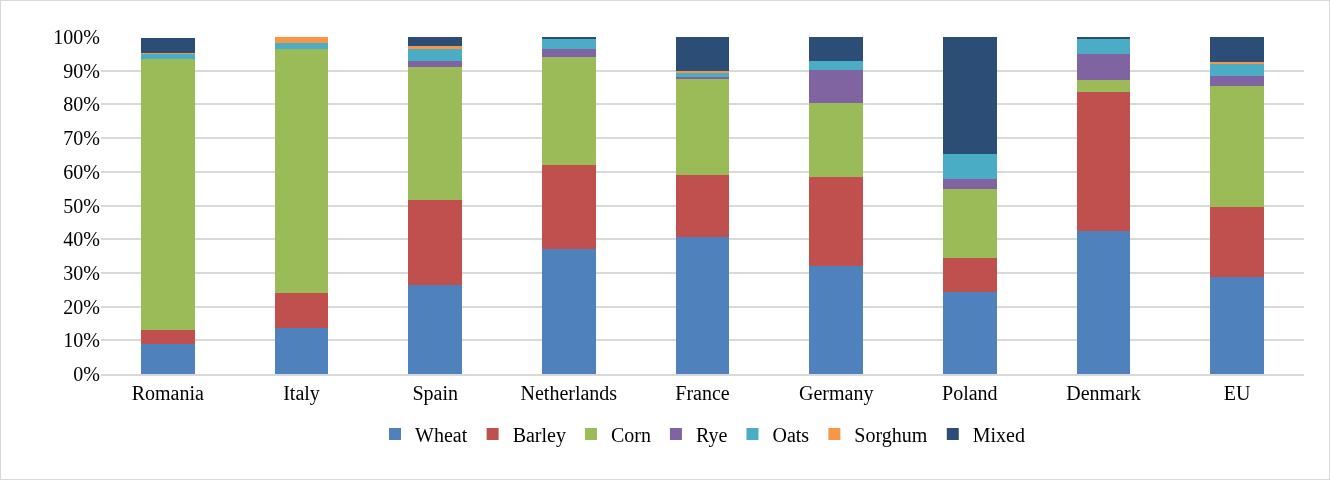  Describe the element at coordinates (81, 306) in the screenshot. I see `y-tick-label: 20%` at that location.